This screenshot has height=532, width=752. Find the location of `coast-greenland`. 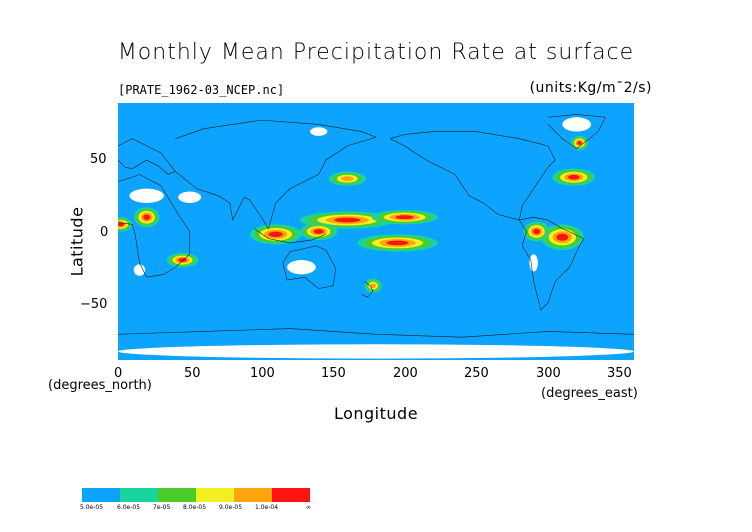

coast-greenland is located at coordinates (576, 132).